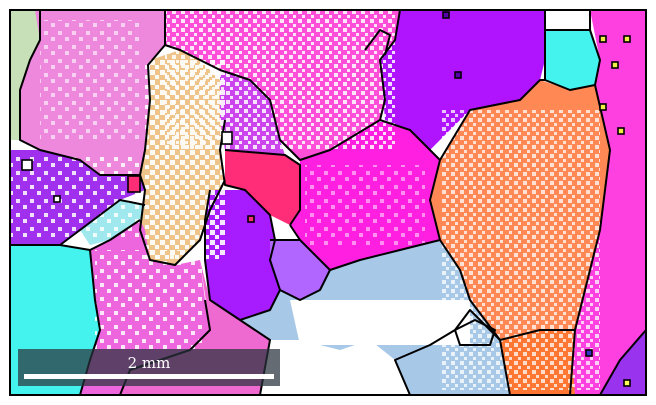 Image resolution: width=656 pixels, height=405 pixels. Describe the element at coordinates (149, 363) in the screenshot. I see `scale-bar-label: 2 mm` at that location.